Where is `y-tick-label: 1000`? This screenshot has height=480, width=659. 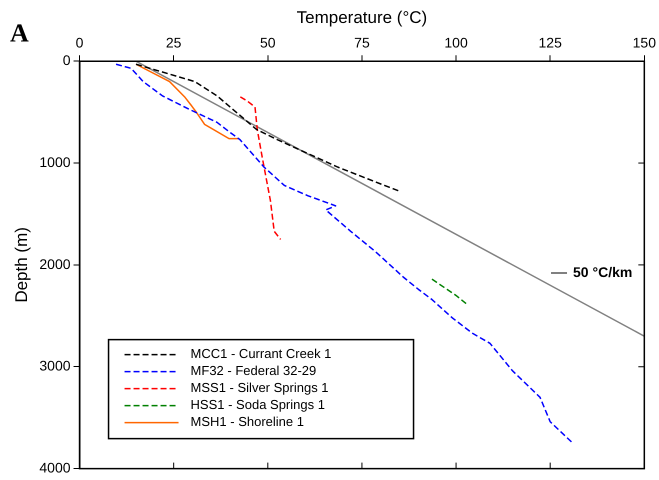 y-tick-label: 1000 is located at coordinates (55, 162).